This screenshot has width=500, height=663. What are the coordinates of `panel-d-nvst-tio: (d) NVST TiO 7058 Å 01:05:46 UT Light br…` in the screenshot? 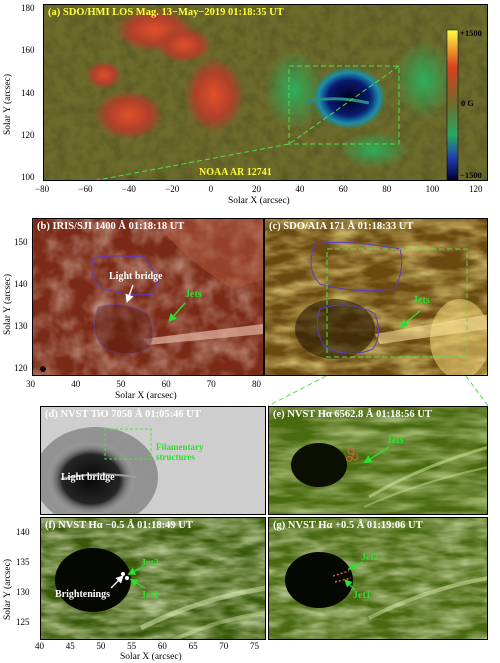 It's located at (153, 460).